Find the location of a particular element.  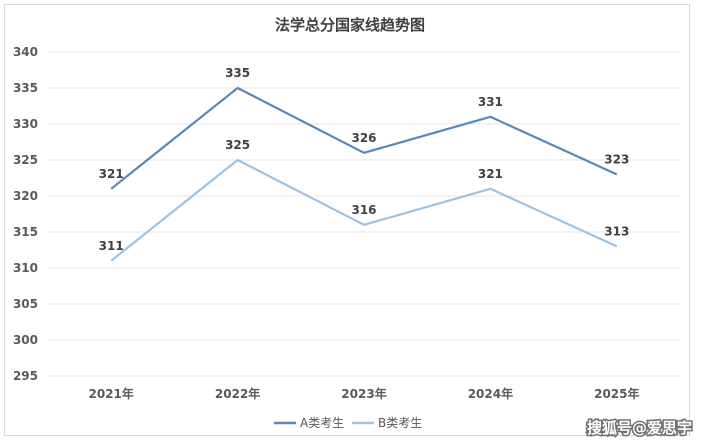

watermark: 搜狐号@爱思宇 is located at coordinates (639, 428).